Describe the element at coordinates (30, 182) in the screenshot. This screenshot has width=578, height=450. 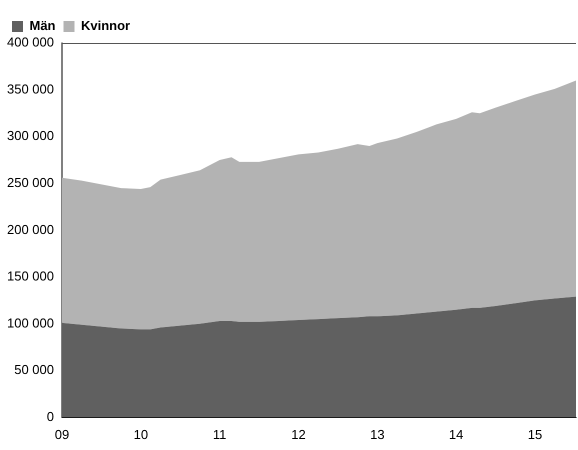
I see `y-tick-label: 250 000` at that location.